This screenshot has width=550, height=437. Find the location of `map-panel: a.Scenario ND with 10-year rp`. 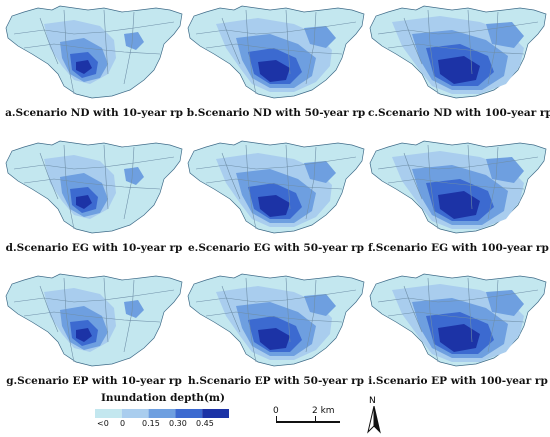

map-panel: a.Scenario ND with 10-year rp is located at coordinates (94, 69).